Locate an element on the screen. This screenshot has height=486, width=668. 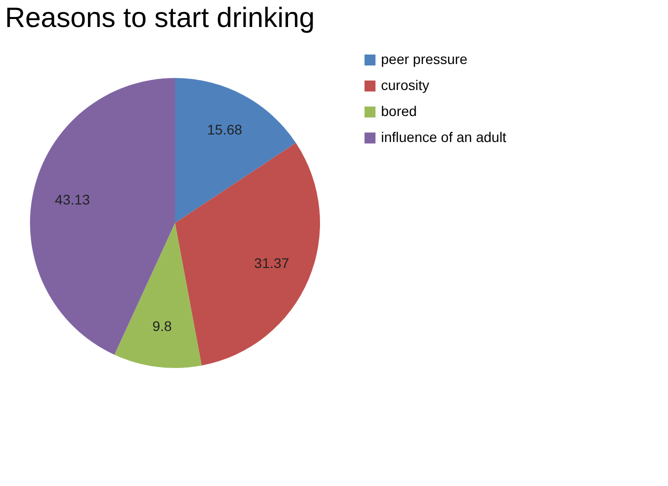
legend-label: curosity is located at coordinates (405, 85).